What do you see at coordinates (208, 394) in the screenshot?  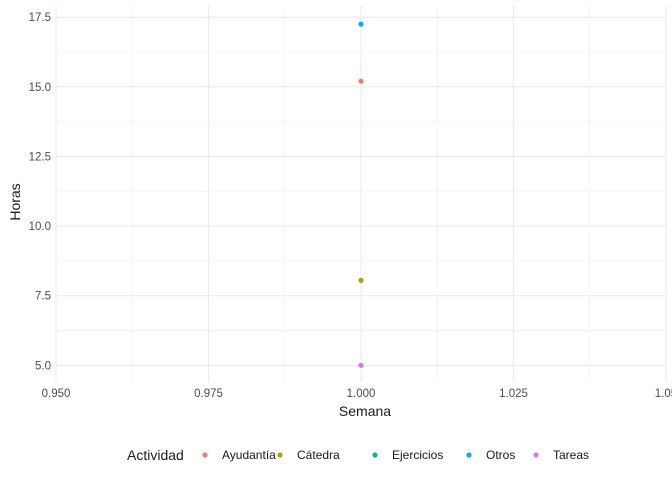 I see `x-tick-label: 0.975` at bounding box center [208, 394].